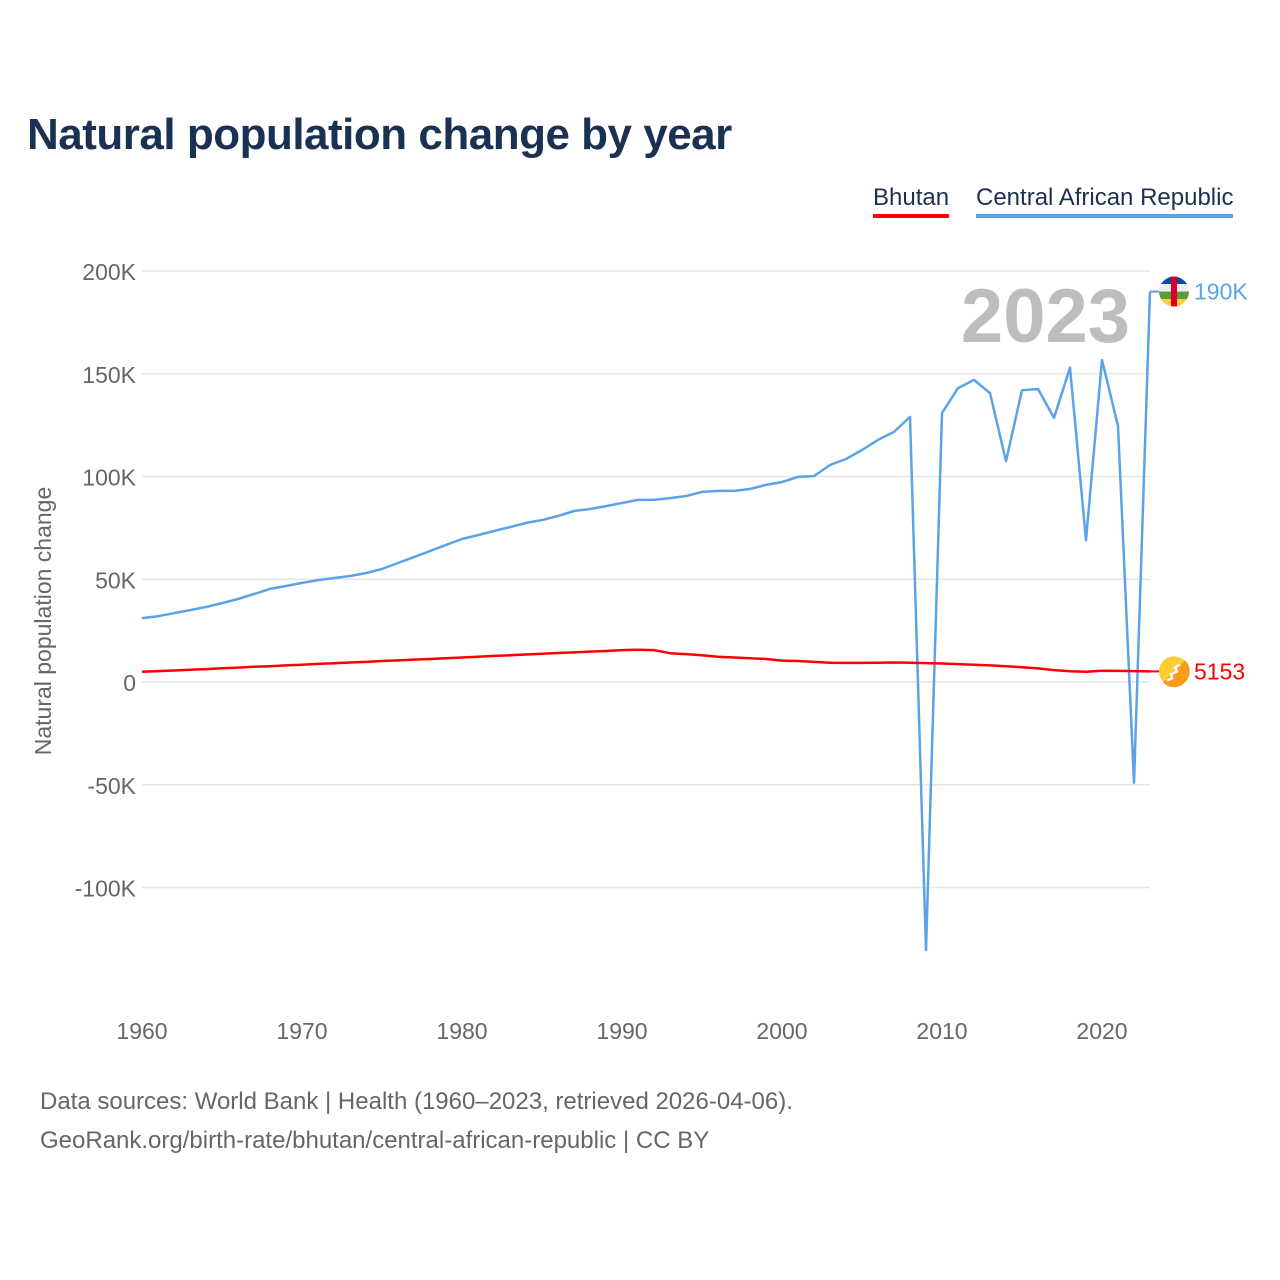 The width and height of the screenshot is (1280, 1280). What do you see at coordinates (109, 478) in the screenshot?
I see `y-tick-label: 100K` at bounding box center [109, 478].